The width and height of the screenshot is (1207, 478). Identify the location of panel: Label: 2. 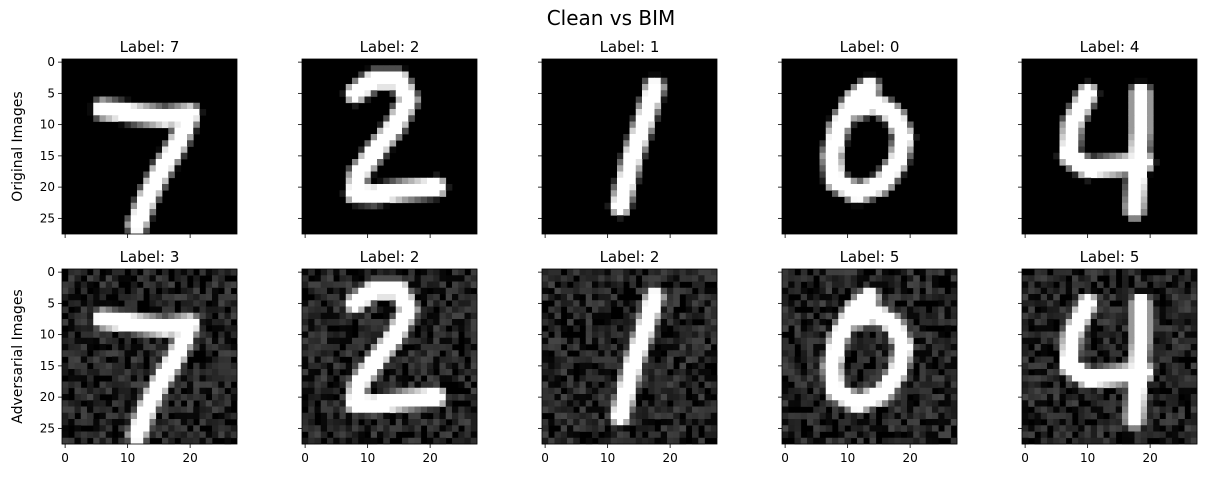
(388, 138).